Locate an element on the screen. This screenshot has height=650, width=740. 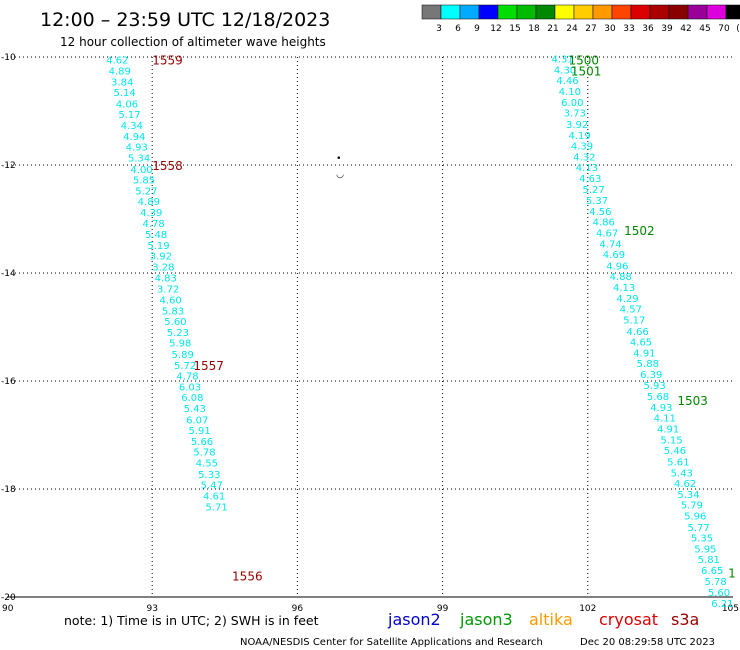
satellite-legend-entry: jason3 is located at coordinates (486, 619).